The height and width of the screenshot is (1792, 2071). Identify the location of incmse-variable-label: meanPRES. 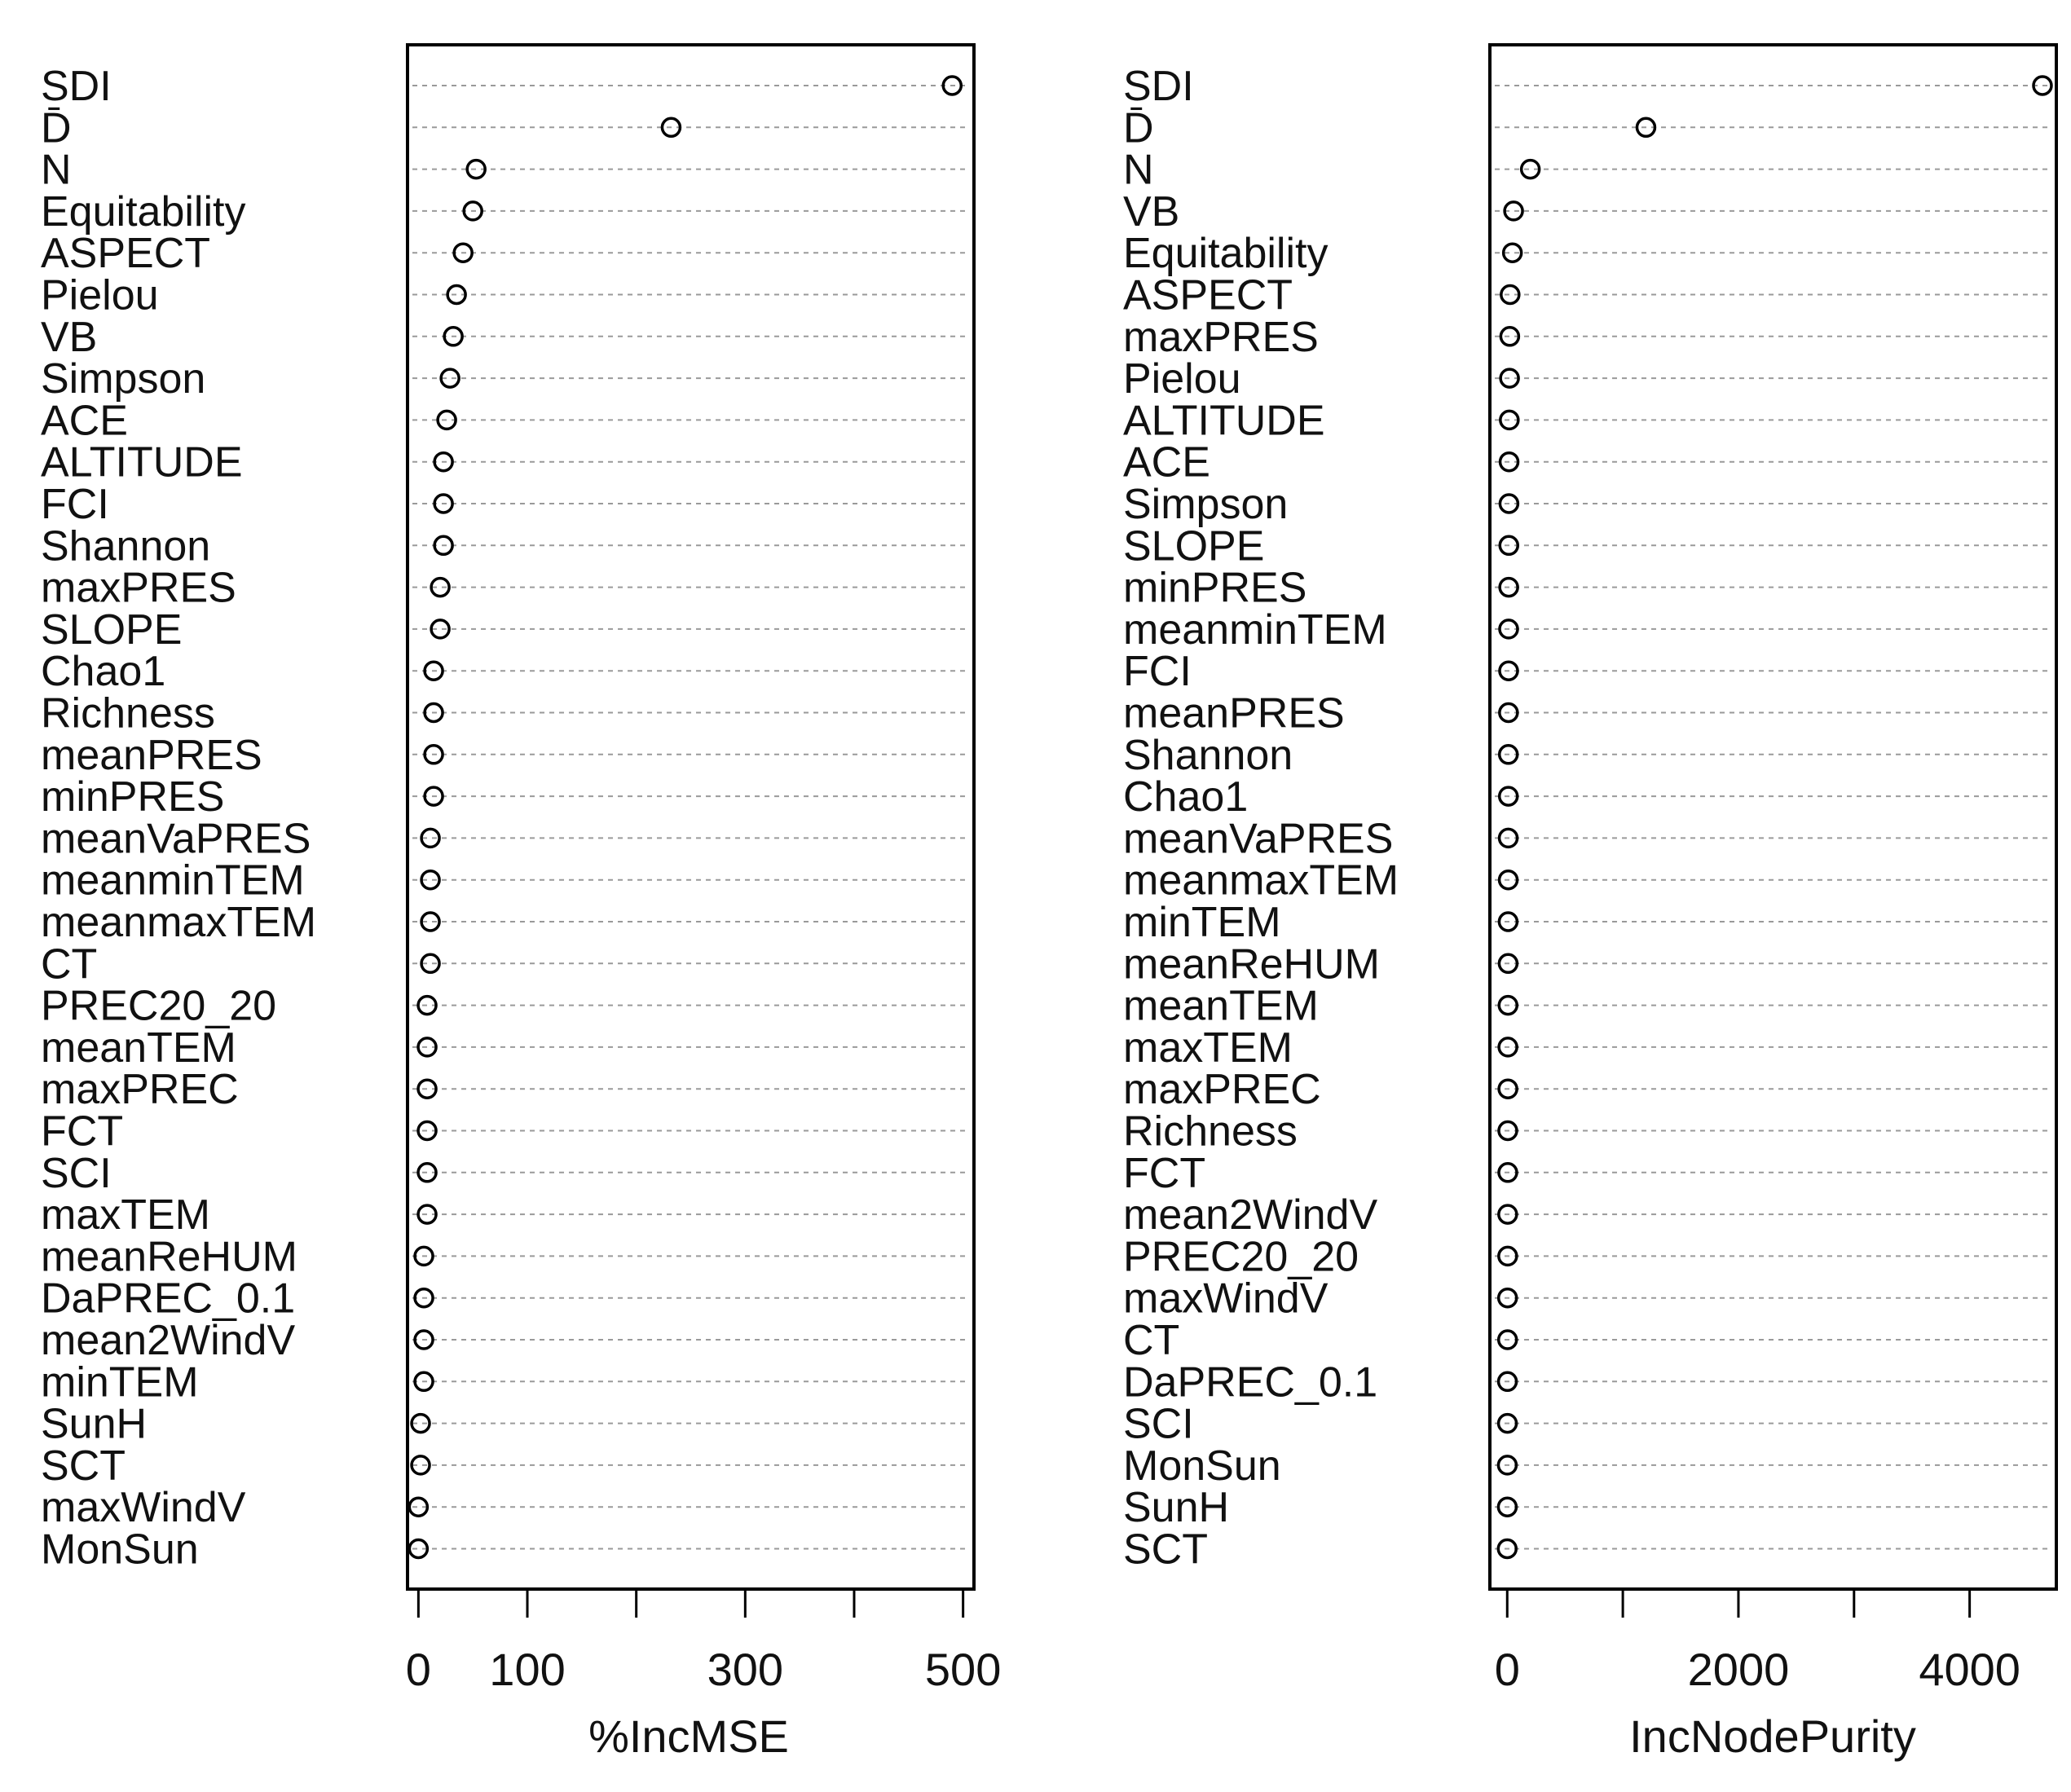
(151, 755).